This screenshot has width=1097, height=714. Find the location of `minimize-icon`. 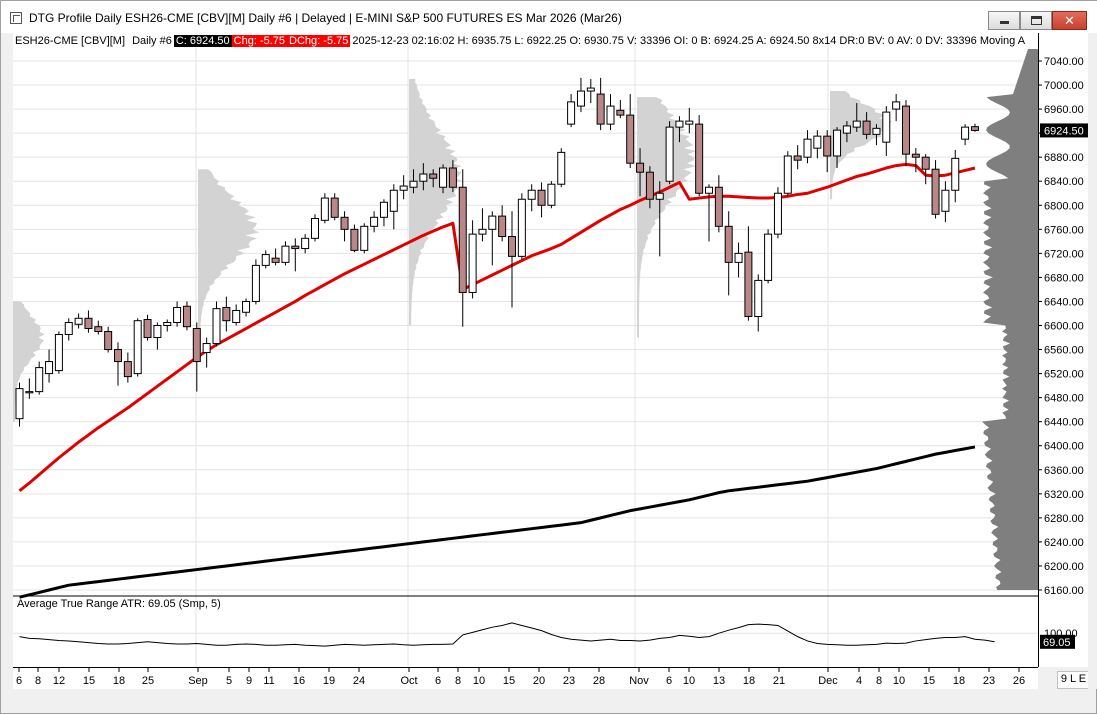

minimize-icon is located at coordinates (1004, 22).